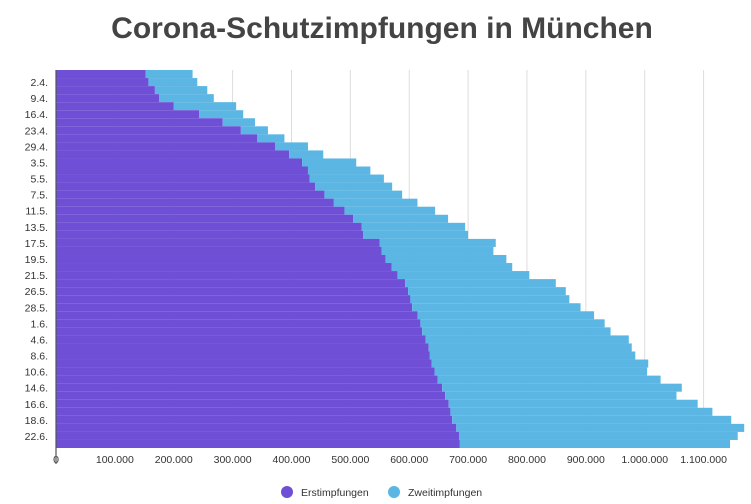 This screenshot has height=504, width=751. What do you see at coordinates (39, 340) in the screenshot?
I see `y-tick-label: 4.6.` at bounding box center [39, 340].